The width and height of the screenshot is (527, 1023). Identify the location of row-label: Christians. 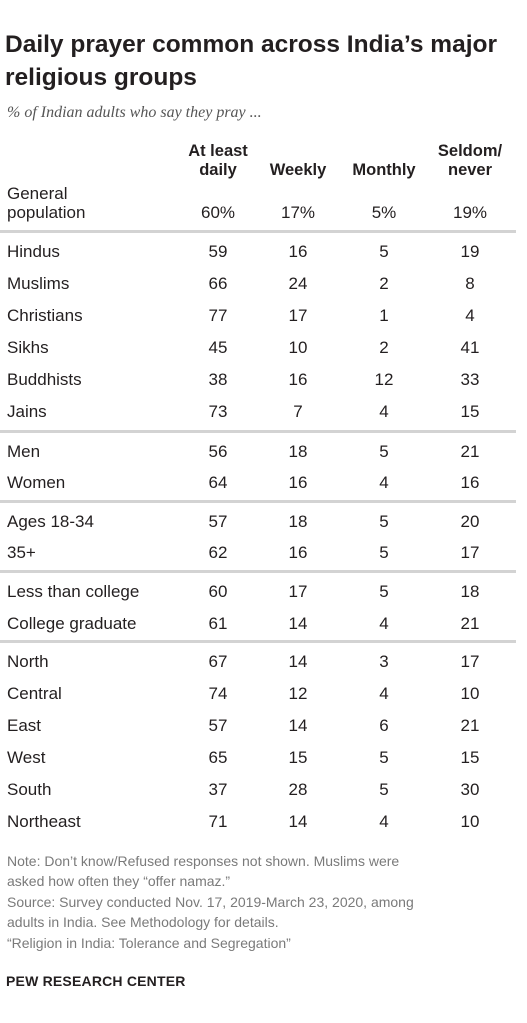
(45, 316).